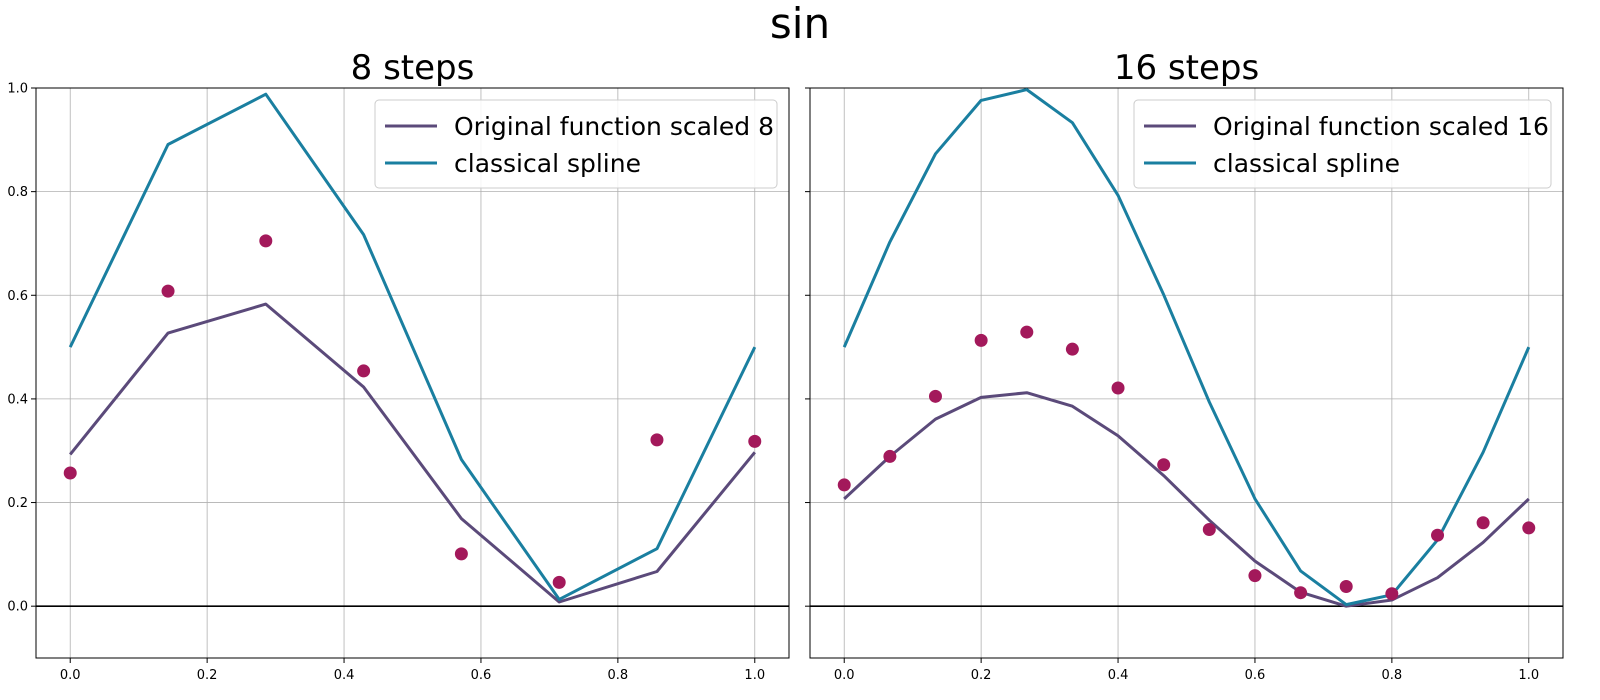 Image resolution: width=1600 pixels, height=700 pixels. I want to click on legend-label: Original function scaled 8, so click(614, 126).